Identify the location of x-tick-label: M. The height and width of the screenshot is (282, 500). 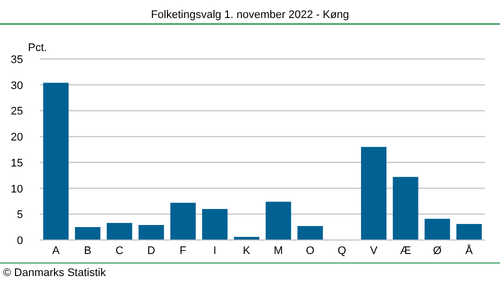
(278, 251).